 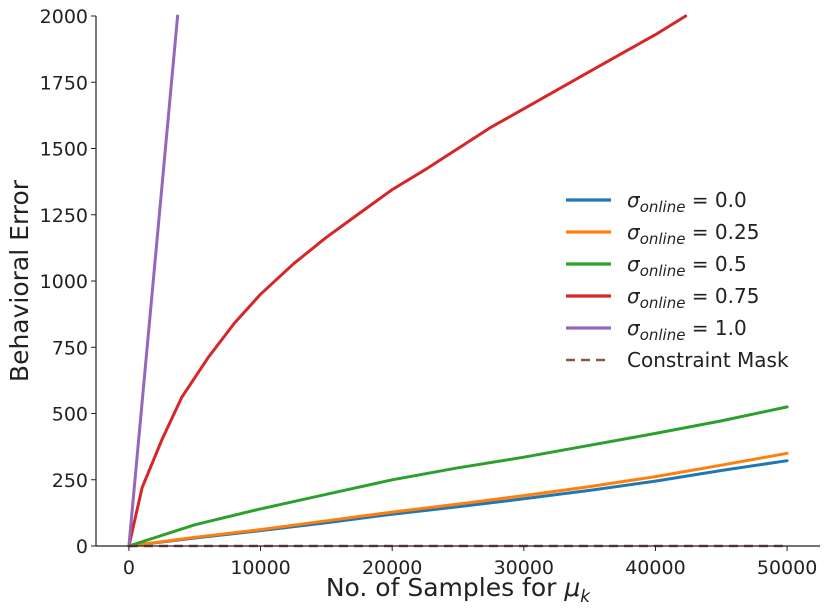 I want to click on y-tick-label: 500, so click(x=70, y=415).